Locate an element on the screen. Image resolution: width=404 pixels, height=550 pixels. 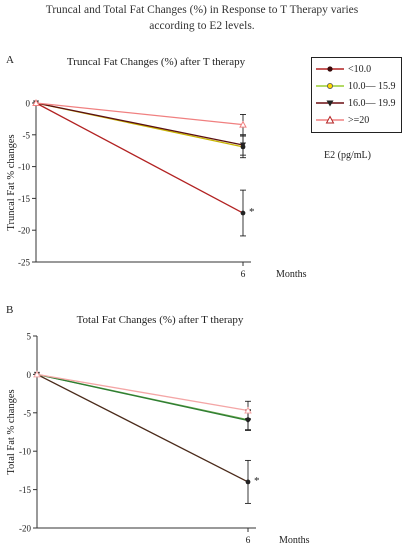
panel-a-label: A is located at coordinates (10, 60).